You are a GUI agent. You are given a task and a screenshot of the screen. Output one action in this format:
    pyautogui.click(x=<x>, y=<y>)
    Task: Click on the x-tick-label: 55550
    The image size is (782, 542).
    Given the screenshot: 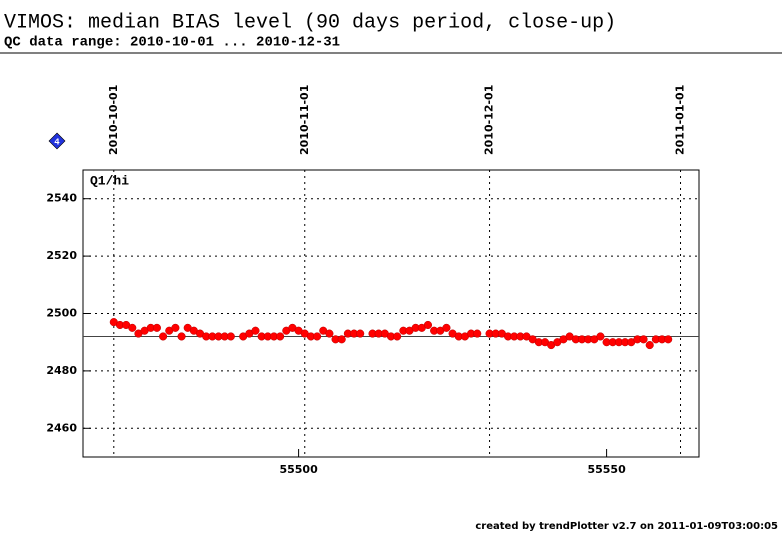 What is the action you would take?
    pyautogui.click(x=606, y=469)
    